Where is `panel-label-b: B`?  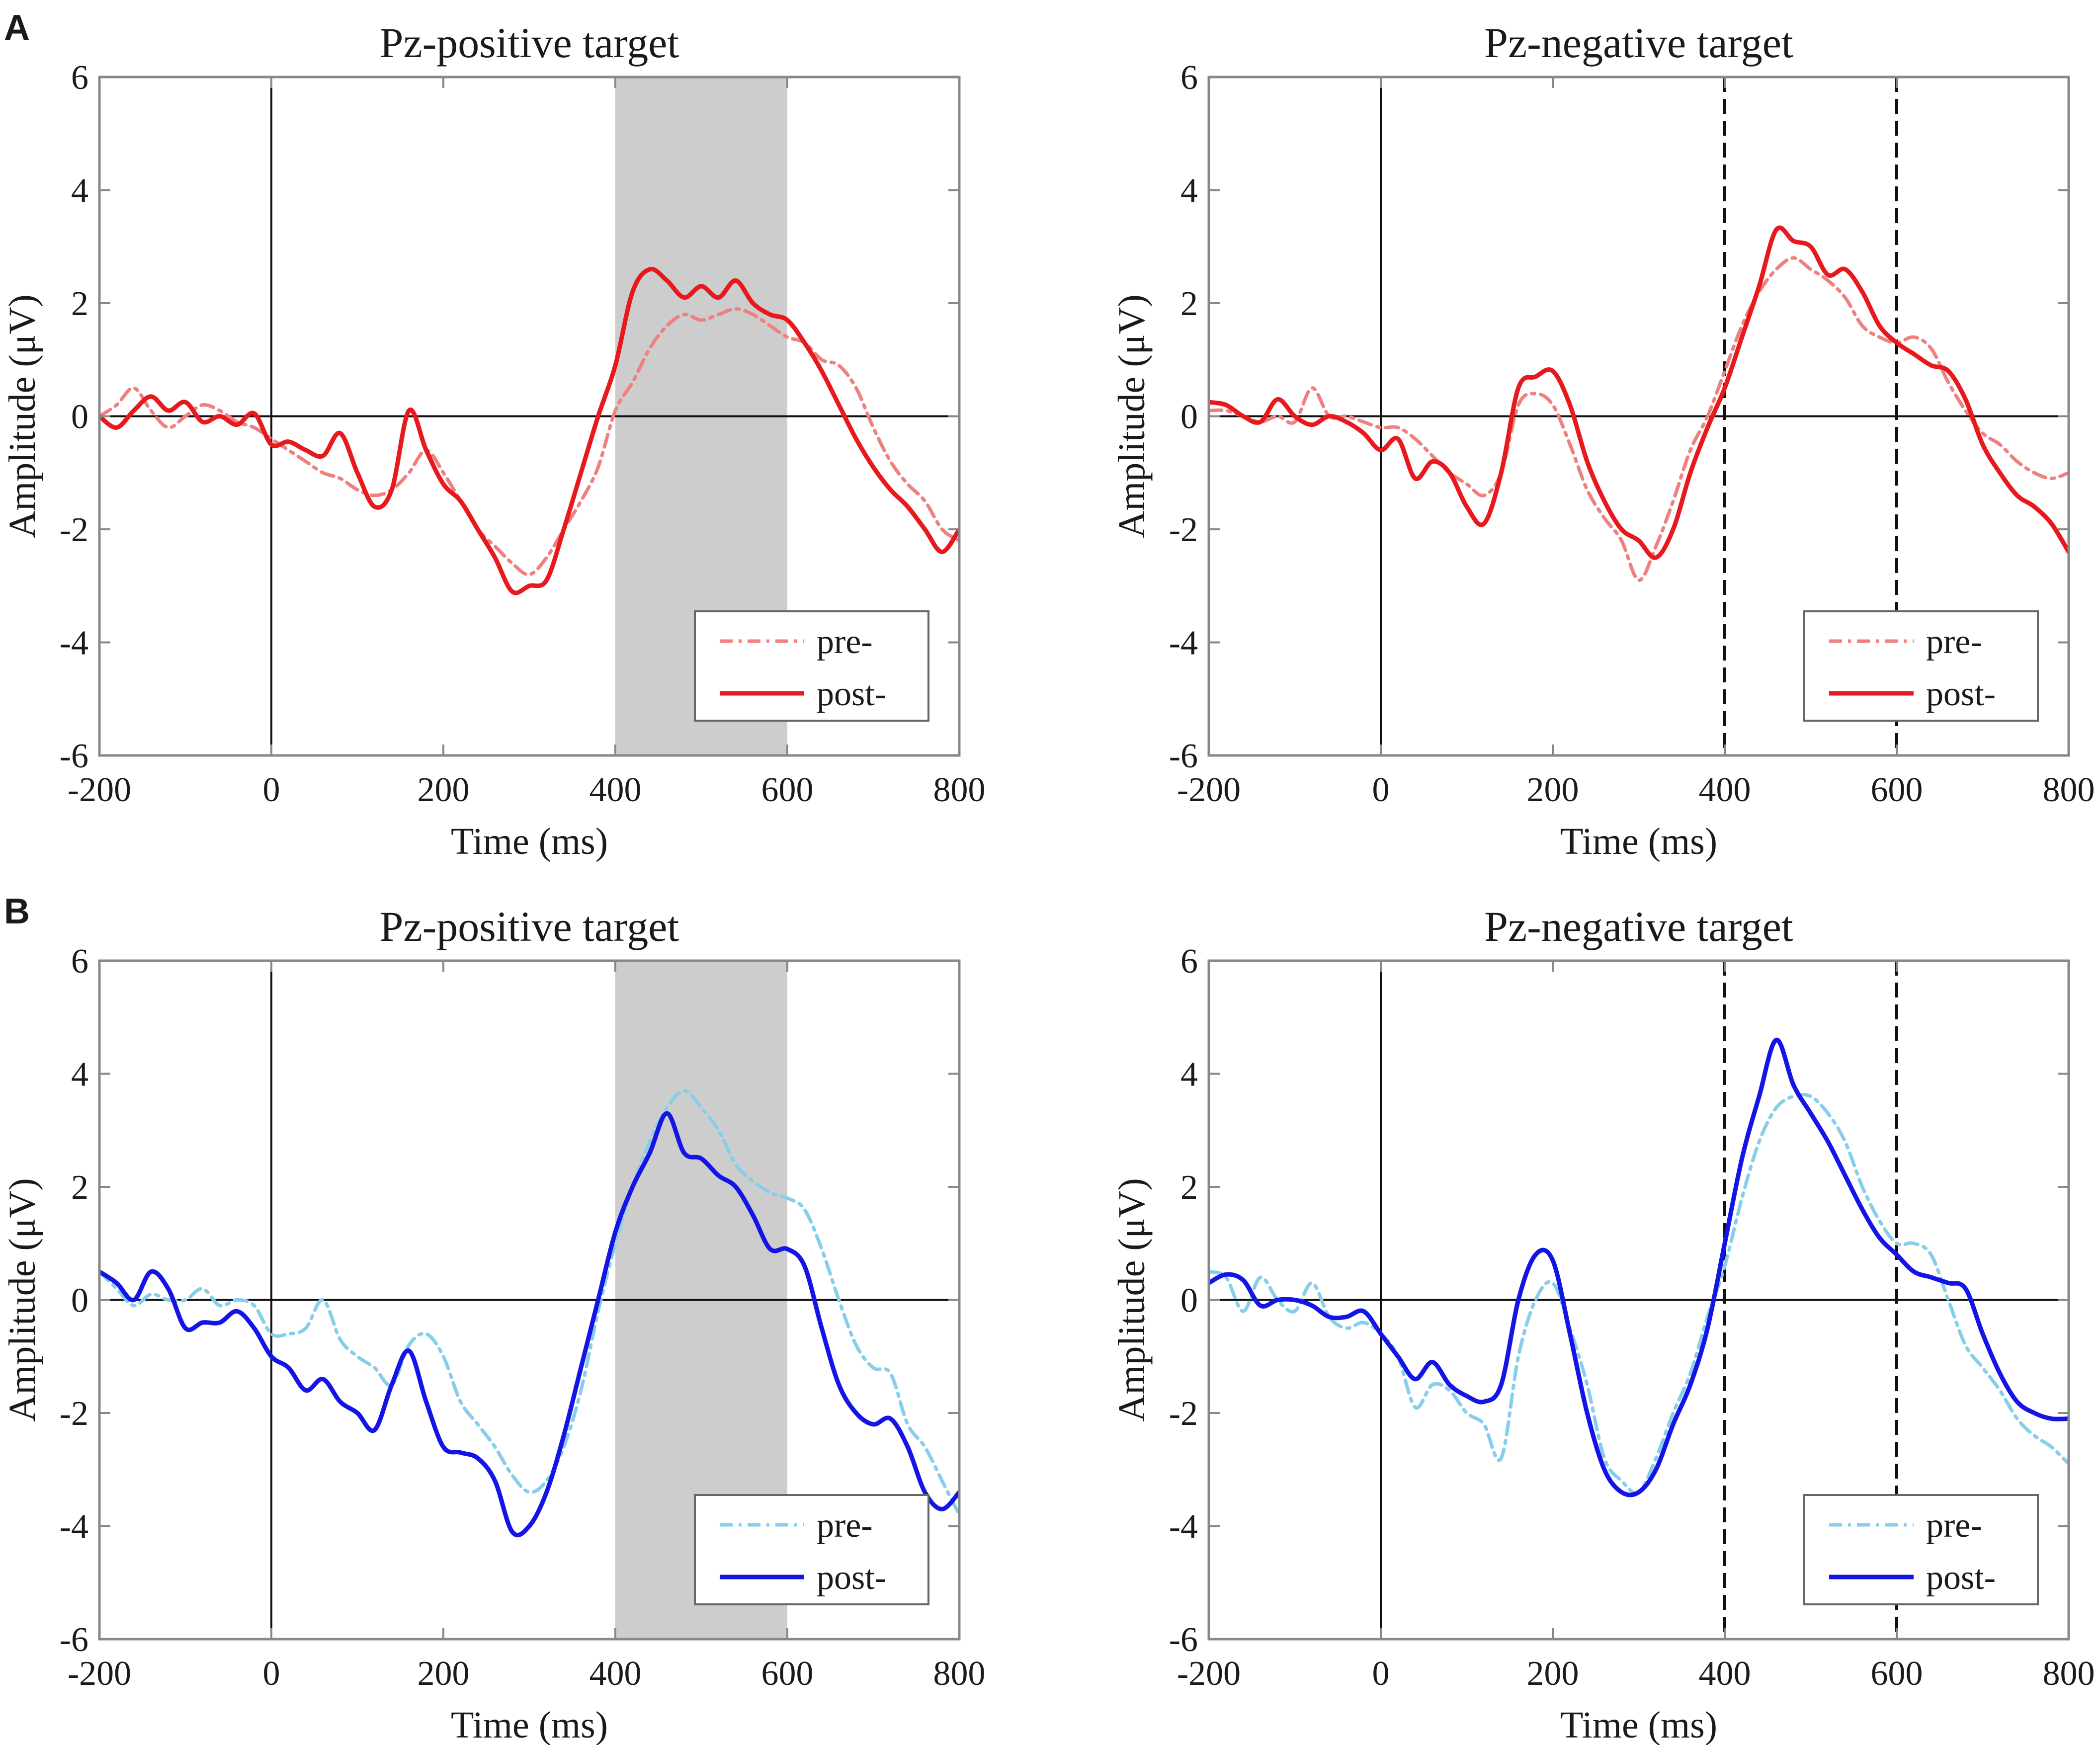
panel-label-b: B is located at coordinates (17, 911).